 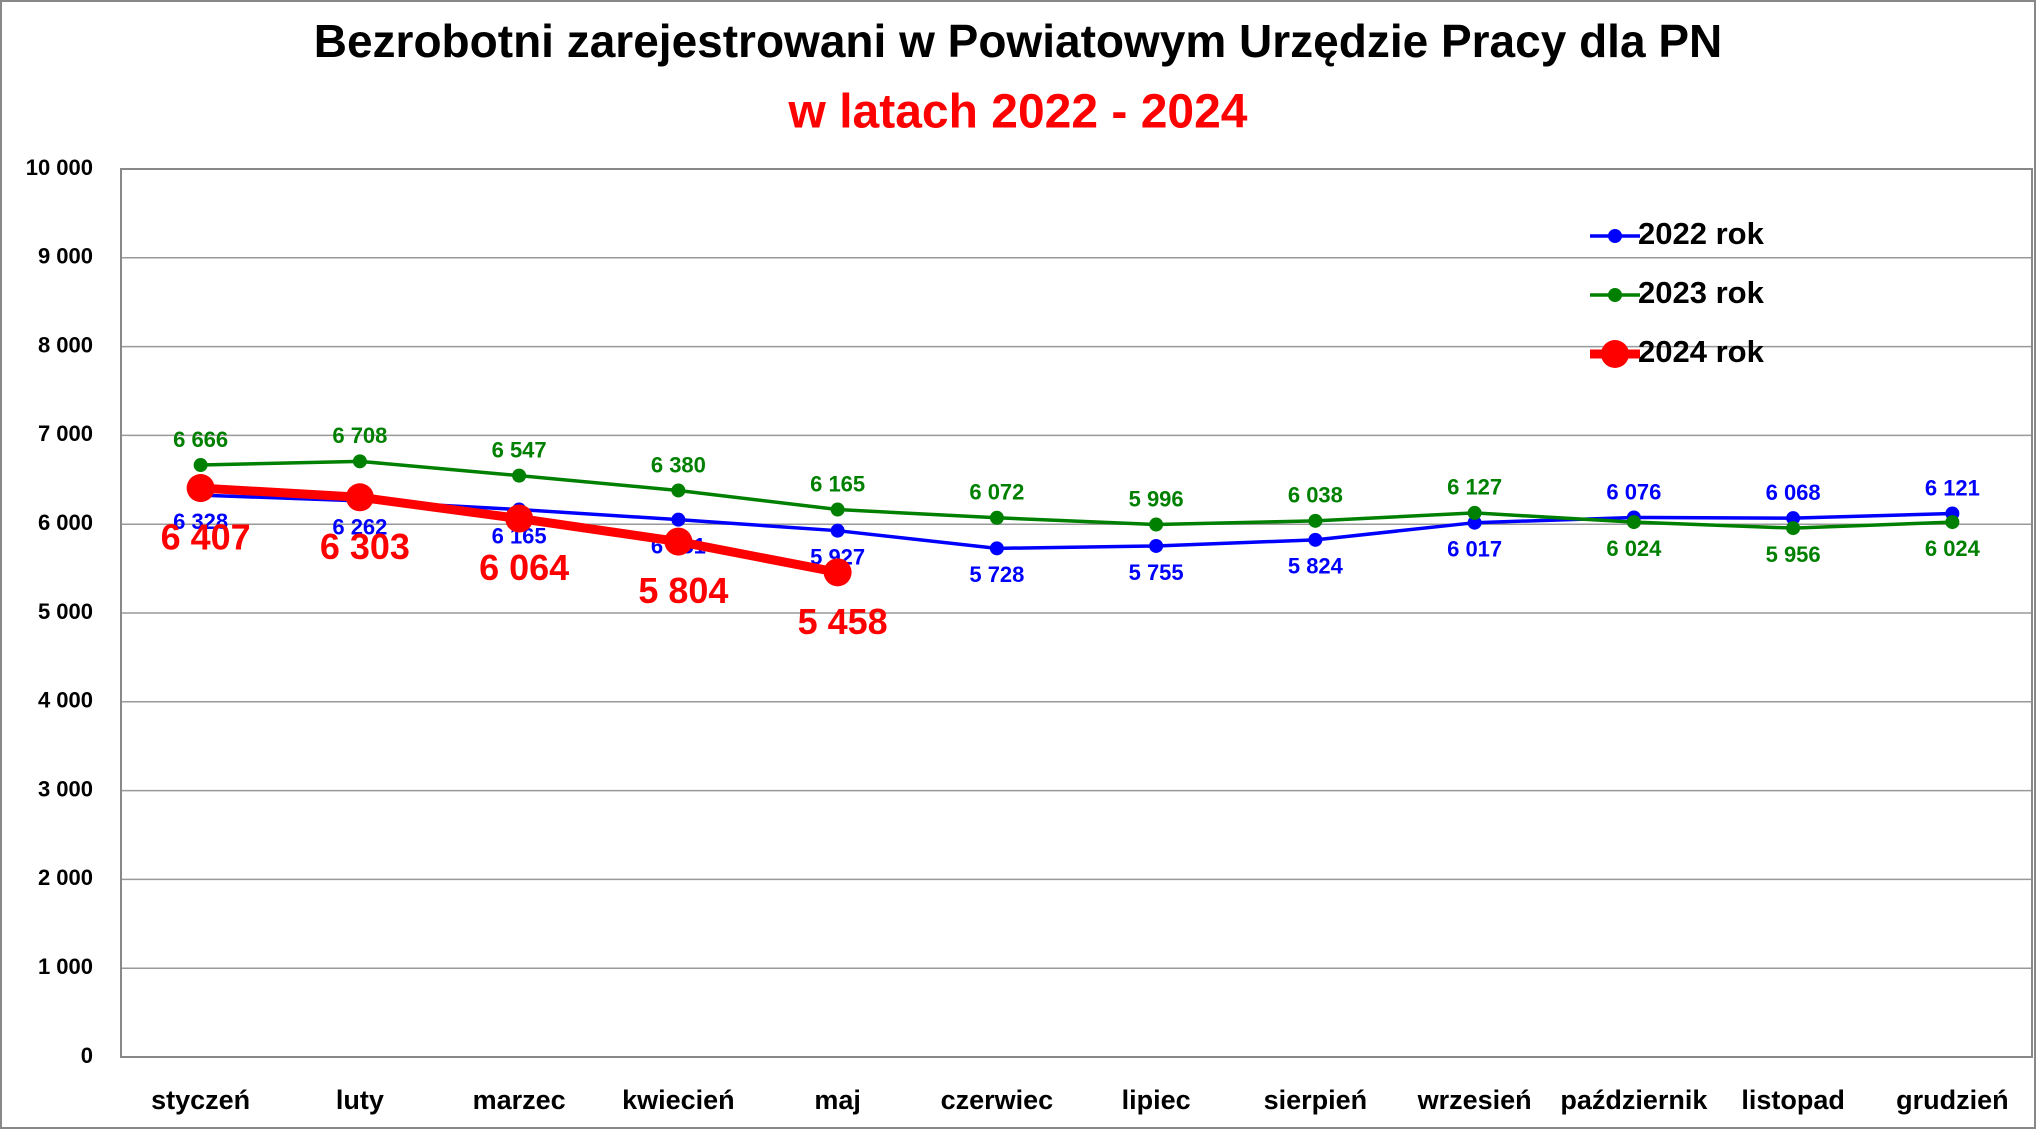 I want to click on data-label: 6 076, so click(x=1633, y=491).